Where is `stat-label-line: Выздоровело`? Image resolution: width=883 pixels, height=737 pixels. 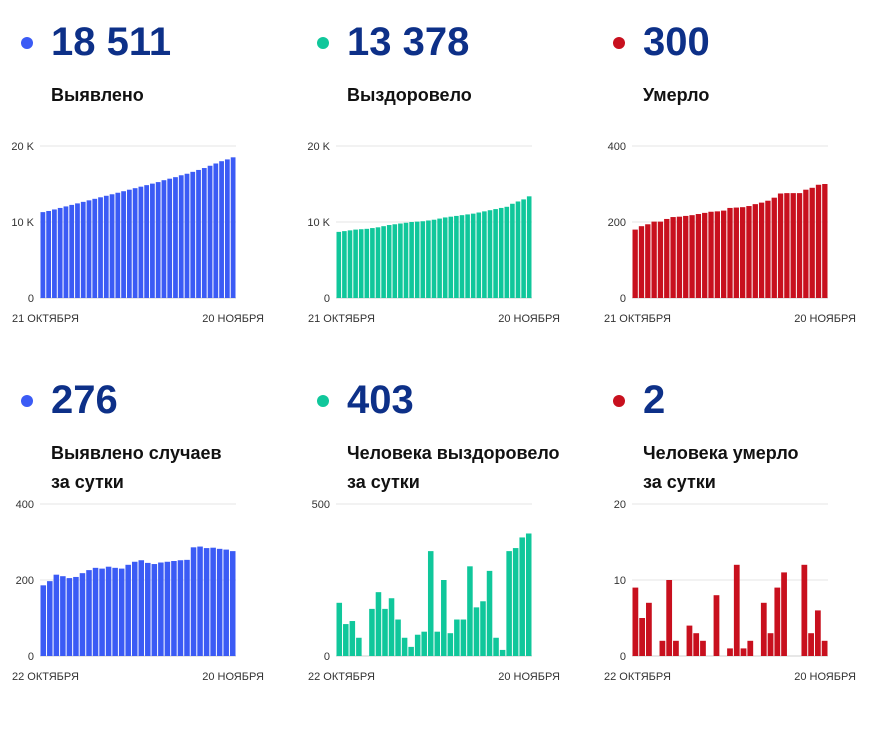
stat-label-line: Выздоровело is located at coordinates (409, 95).